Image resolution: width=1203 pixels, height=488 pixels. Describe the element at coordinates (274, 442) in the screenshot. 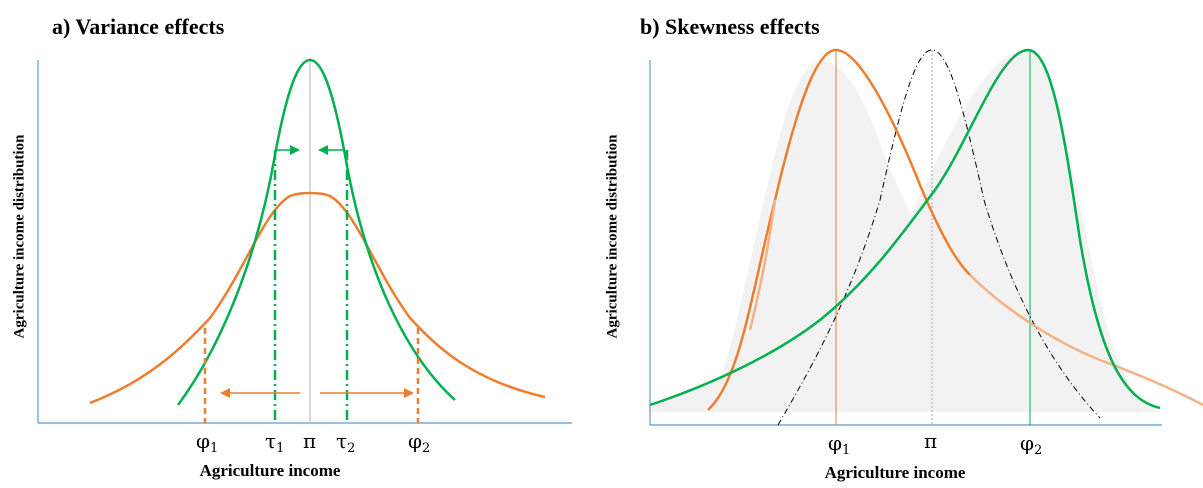

I see `panel-a-tick-tau1: τ1` at that location.